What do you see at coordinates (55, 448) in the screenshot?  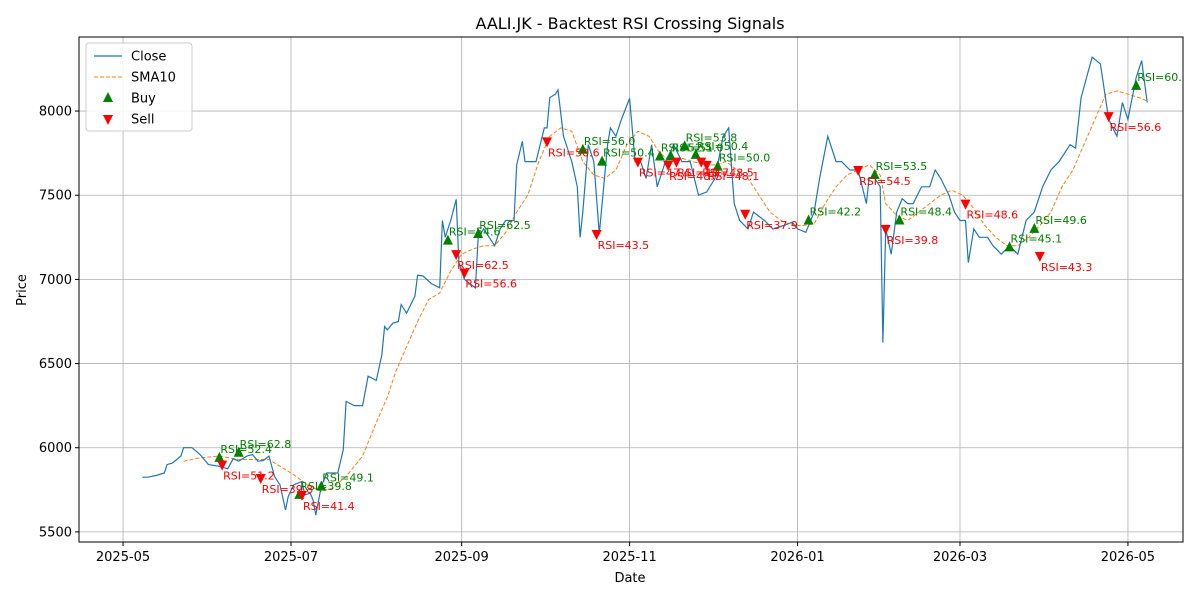 I see `y-tick-label: 6000` at bounding box center [55, 448].